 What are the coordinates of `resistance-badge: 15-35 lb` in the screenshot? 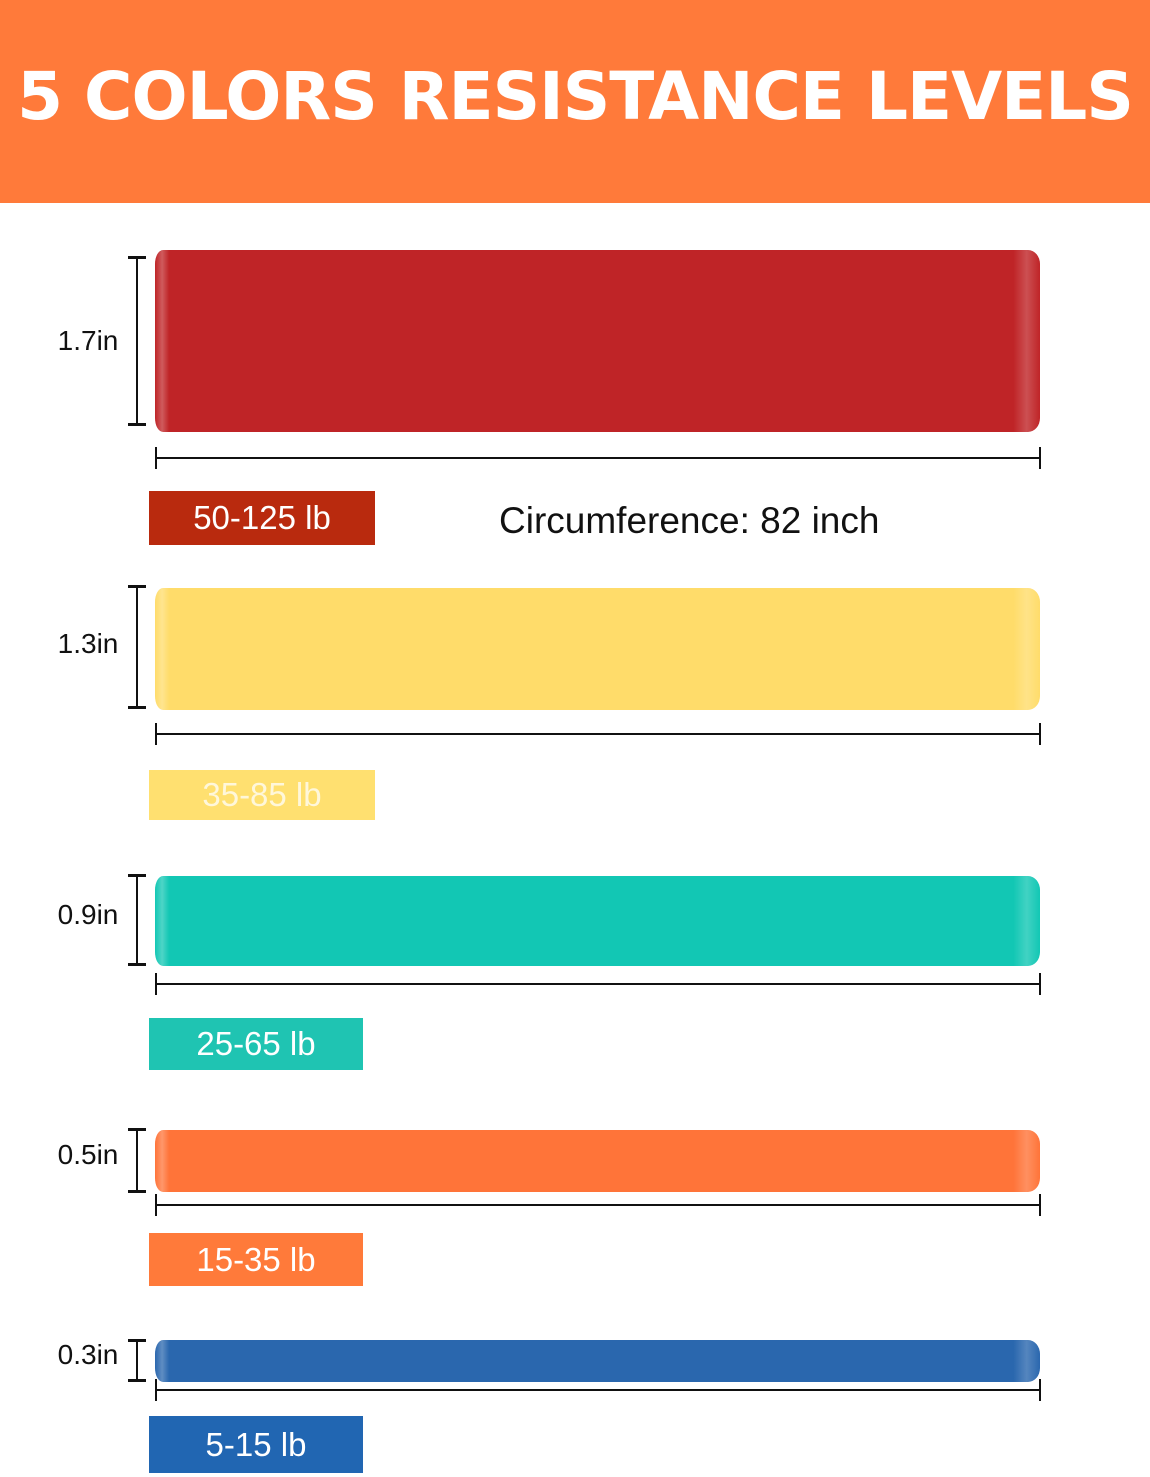 It's located at (256, 1259).